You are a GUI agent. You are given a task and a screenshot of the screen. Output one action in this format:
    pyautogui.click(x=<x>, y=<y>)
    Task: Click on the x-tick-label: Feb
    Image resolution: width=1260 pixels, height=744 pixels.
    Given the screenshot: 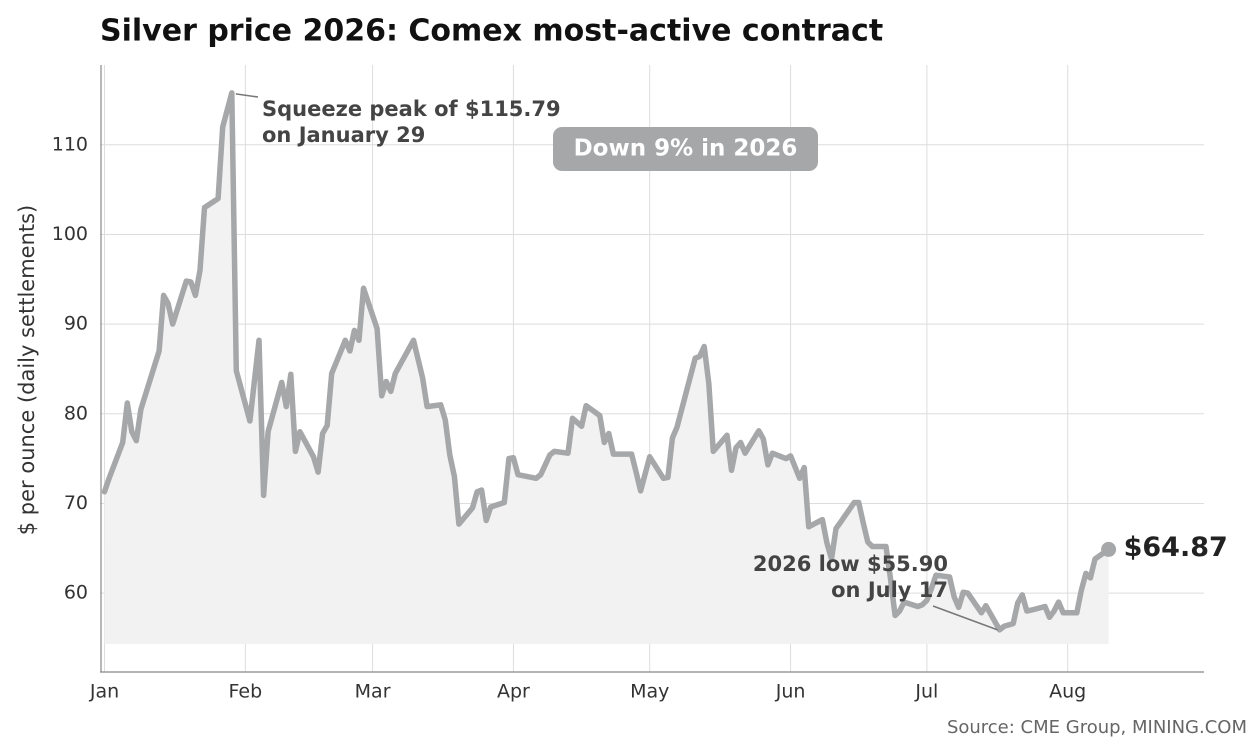 What is the action you would take?
    pyautogui.click(x=246, y=692)
    